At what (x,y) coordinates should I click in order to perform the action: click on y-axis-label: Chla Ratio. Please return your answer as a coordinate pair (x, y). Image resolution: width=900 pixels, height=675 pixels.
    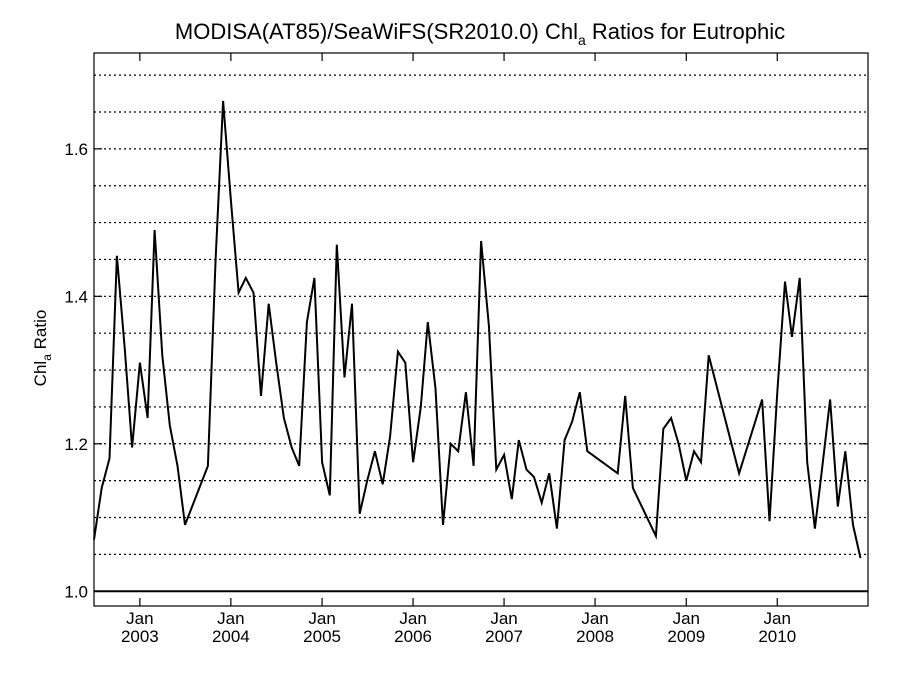
    Looking at the image, I should click on (42, 348).